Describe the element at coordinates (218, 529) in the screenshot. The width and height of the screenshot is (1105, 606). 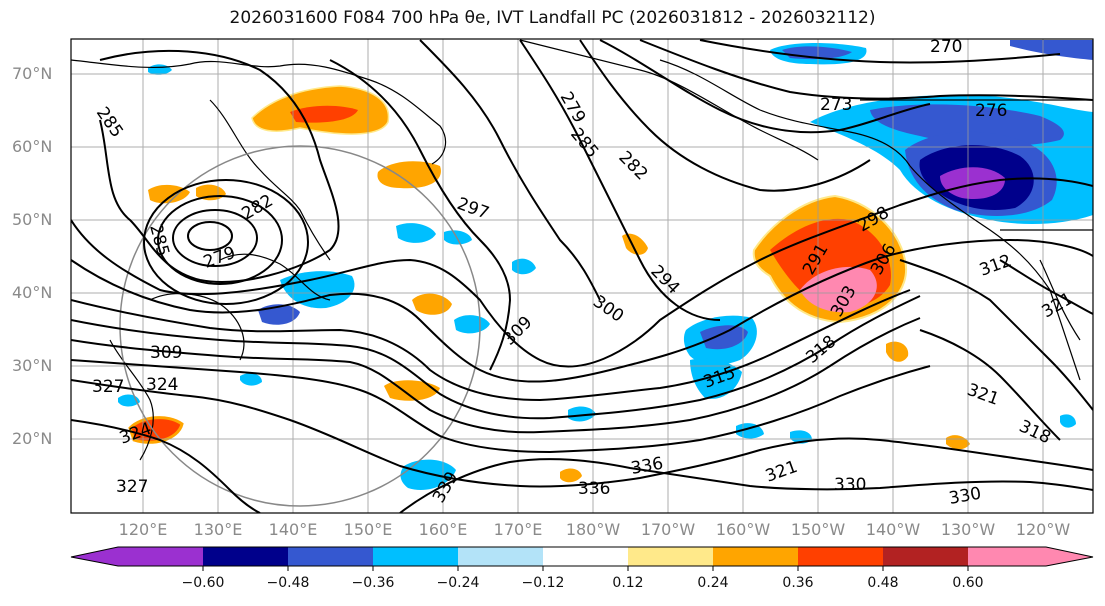
I see `lon-label: 130°E` at that location.